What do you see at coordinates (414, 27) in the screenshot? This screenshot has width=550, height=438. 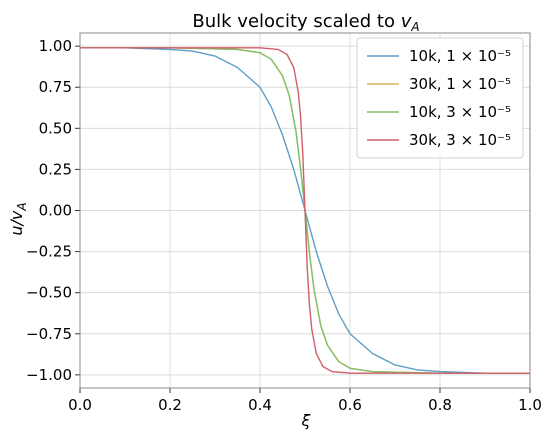 I see `chart-title-sub: A` at bounding box center [414, 27].